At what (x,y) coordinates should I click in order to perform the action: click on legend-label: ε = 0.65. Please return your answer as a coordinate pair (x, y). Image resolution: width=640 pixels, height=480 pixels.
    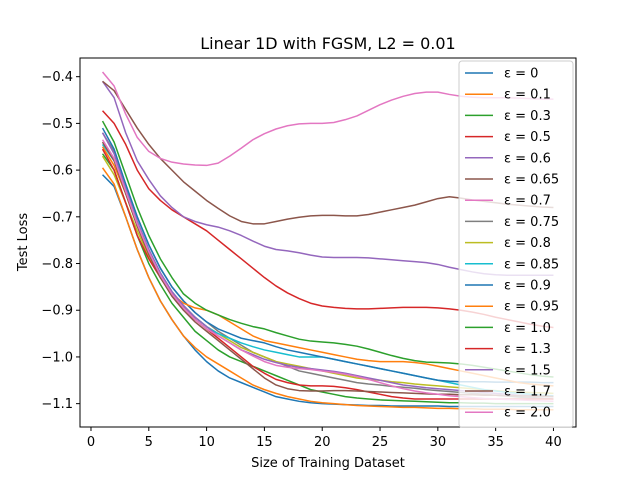
    Looking at the image, I should click on (531, 180).